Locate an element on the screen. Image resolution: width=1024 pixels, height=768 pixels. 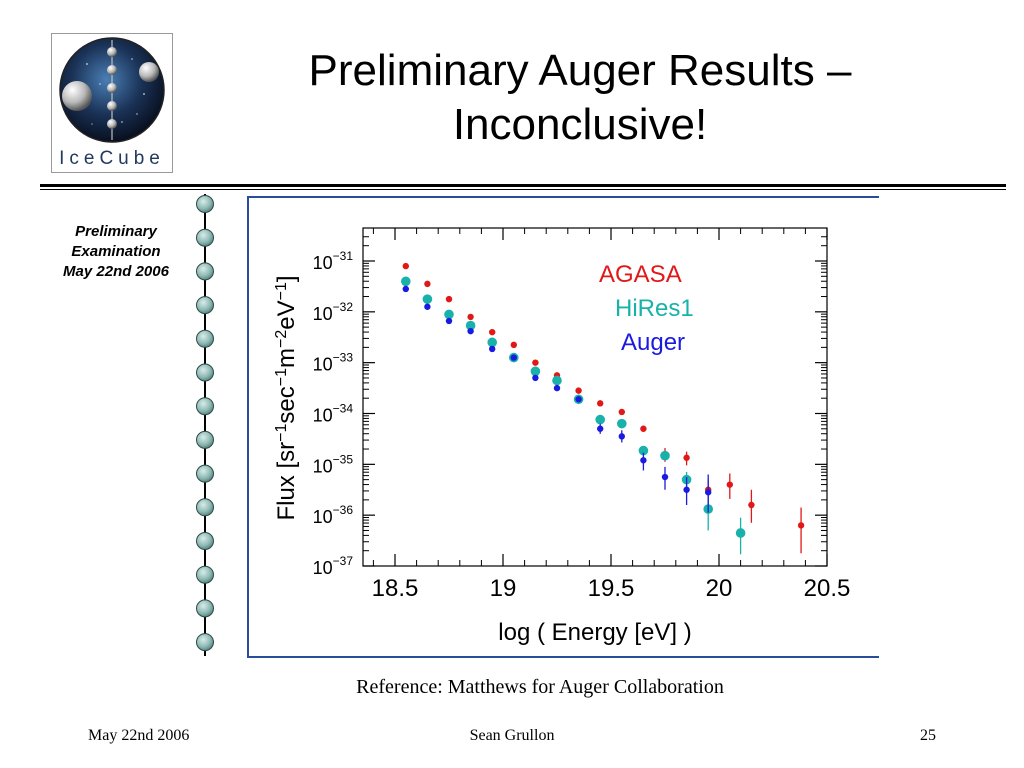
sidebar-caption: Preliminary Examination May 22nd 2006 is located at coordinates (116, 252).